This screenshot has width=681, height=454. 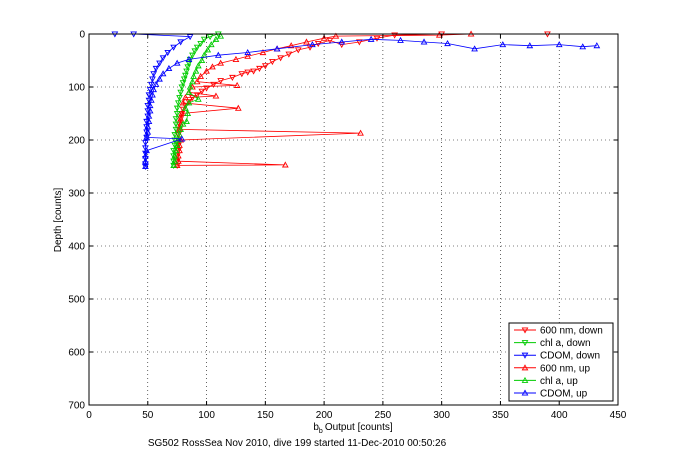 What do you see at coordinates (76, 194) in the screenshot?
I see `y-tick-label: 300` at bounding box center [76, 194].